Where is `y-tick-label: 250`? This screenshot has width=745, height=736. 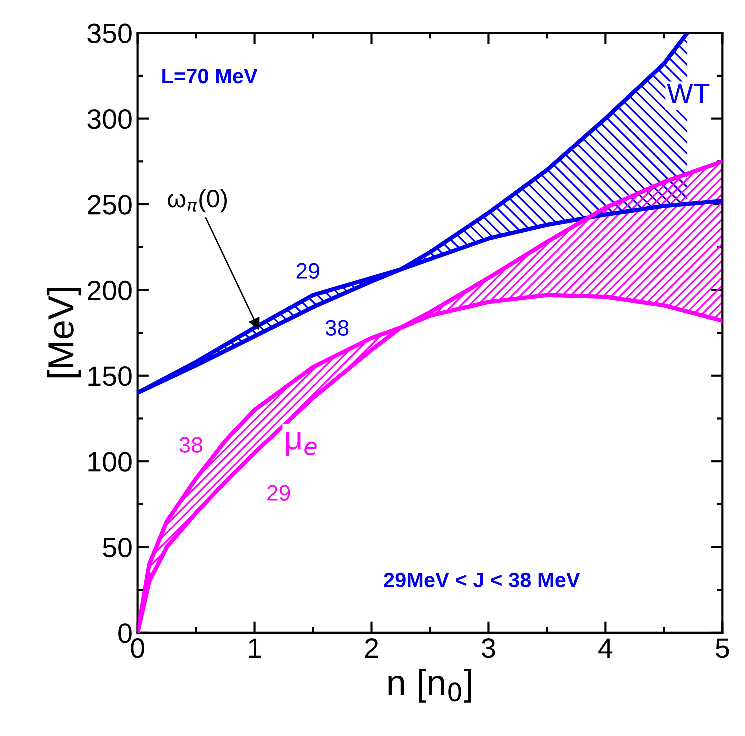
y-tick-label: 250 is located at coordinates (110, 205).